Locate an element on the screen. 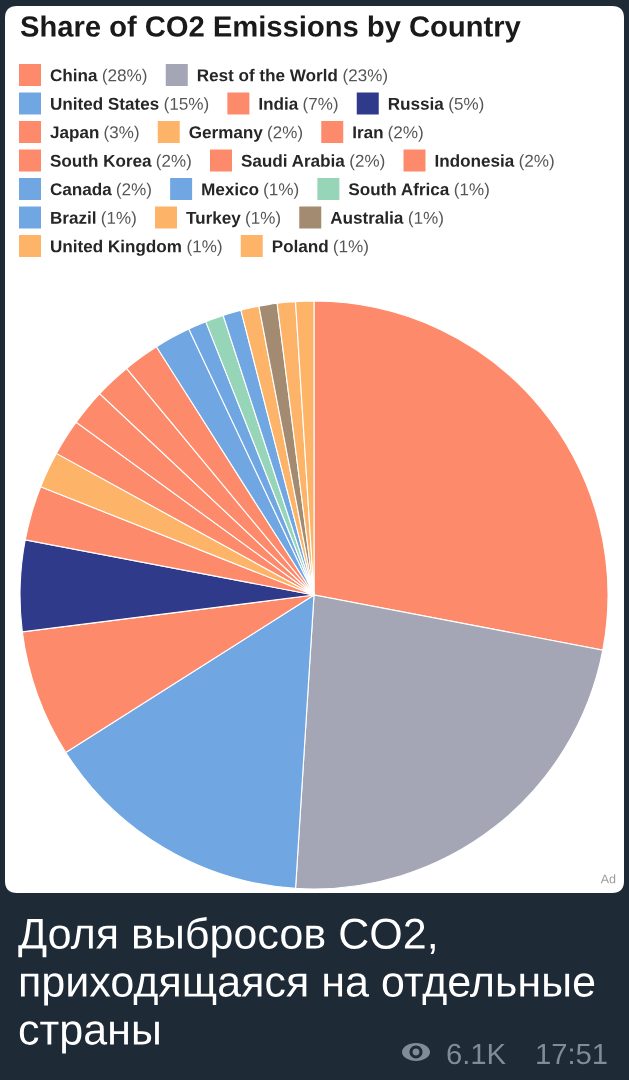 The height and width of the screenshot is (1080, 629). text: 6.1K is located at coordinates (476, 1054).